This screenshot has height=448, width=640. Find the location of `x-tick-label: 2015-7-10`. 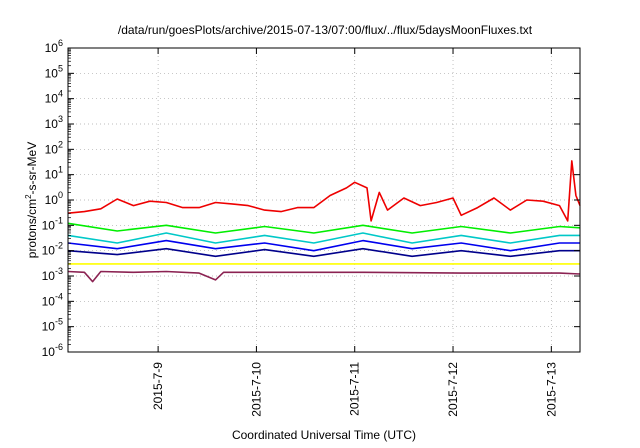

x-tick-label: 2015-7-10 is located at coordinates (256, 389).